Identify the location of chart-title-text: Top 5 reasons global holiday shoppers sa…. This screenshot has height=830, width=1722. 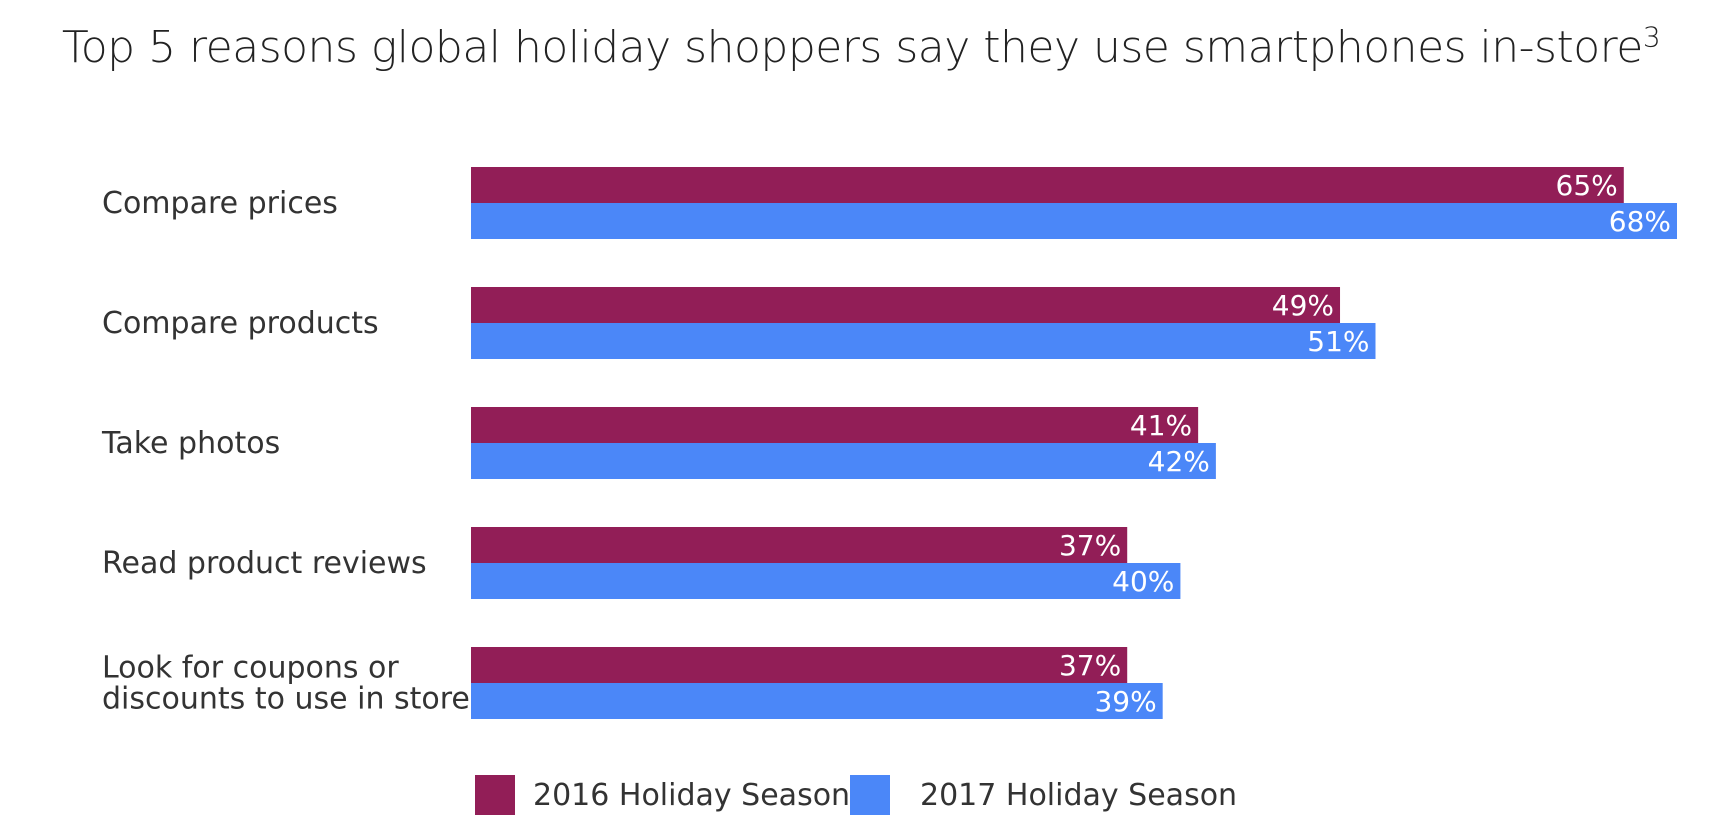
(852, 47).